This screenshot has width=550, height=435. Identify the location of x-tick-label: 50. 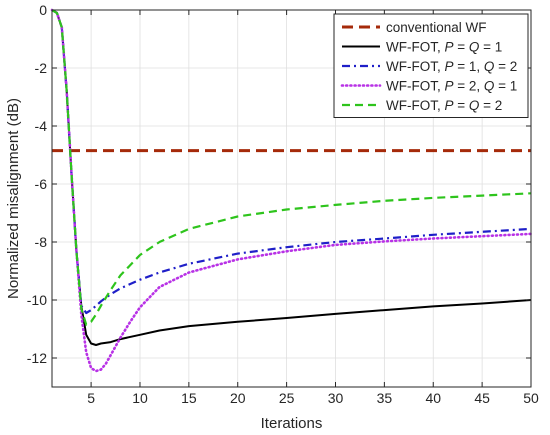
(531, 398).